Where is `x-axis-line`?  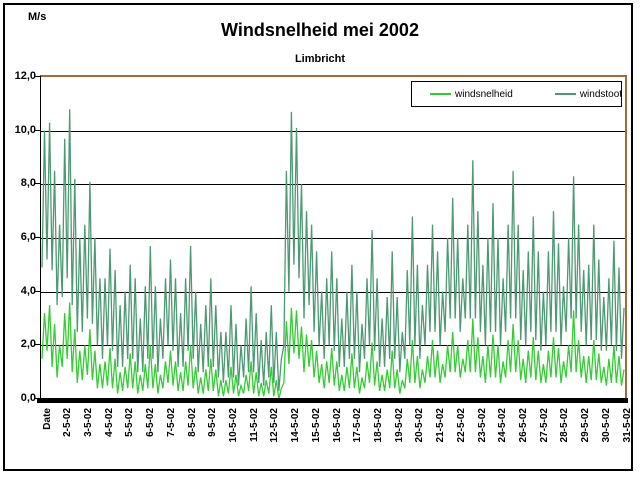
x-axis-line is located at coordinates (332, 400).